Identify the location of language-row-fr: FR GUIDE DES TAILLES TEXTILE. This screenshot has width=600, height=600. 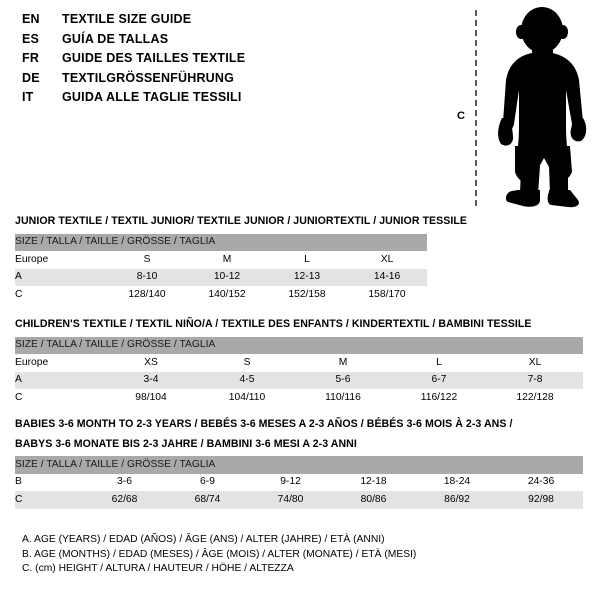
(232, 61).